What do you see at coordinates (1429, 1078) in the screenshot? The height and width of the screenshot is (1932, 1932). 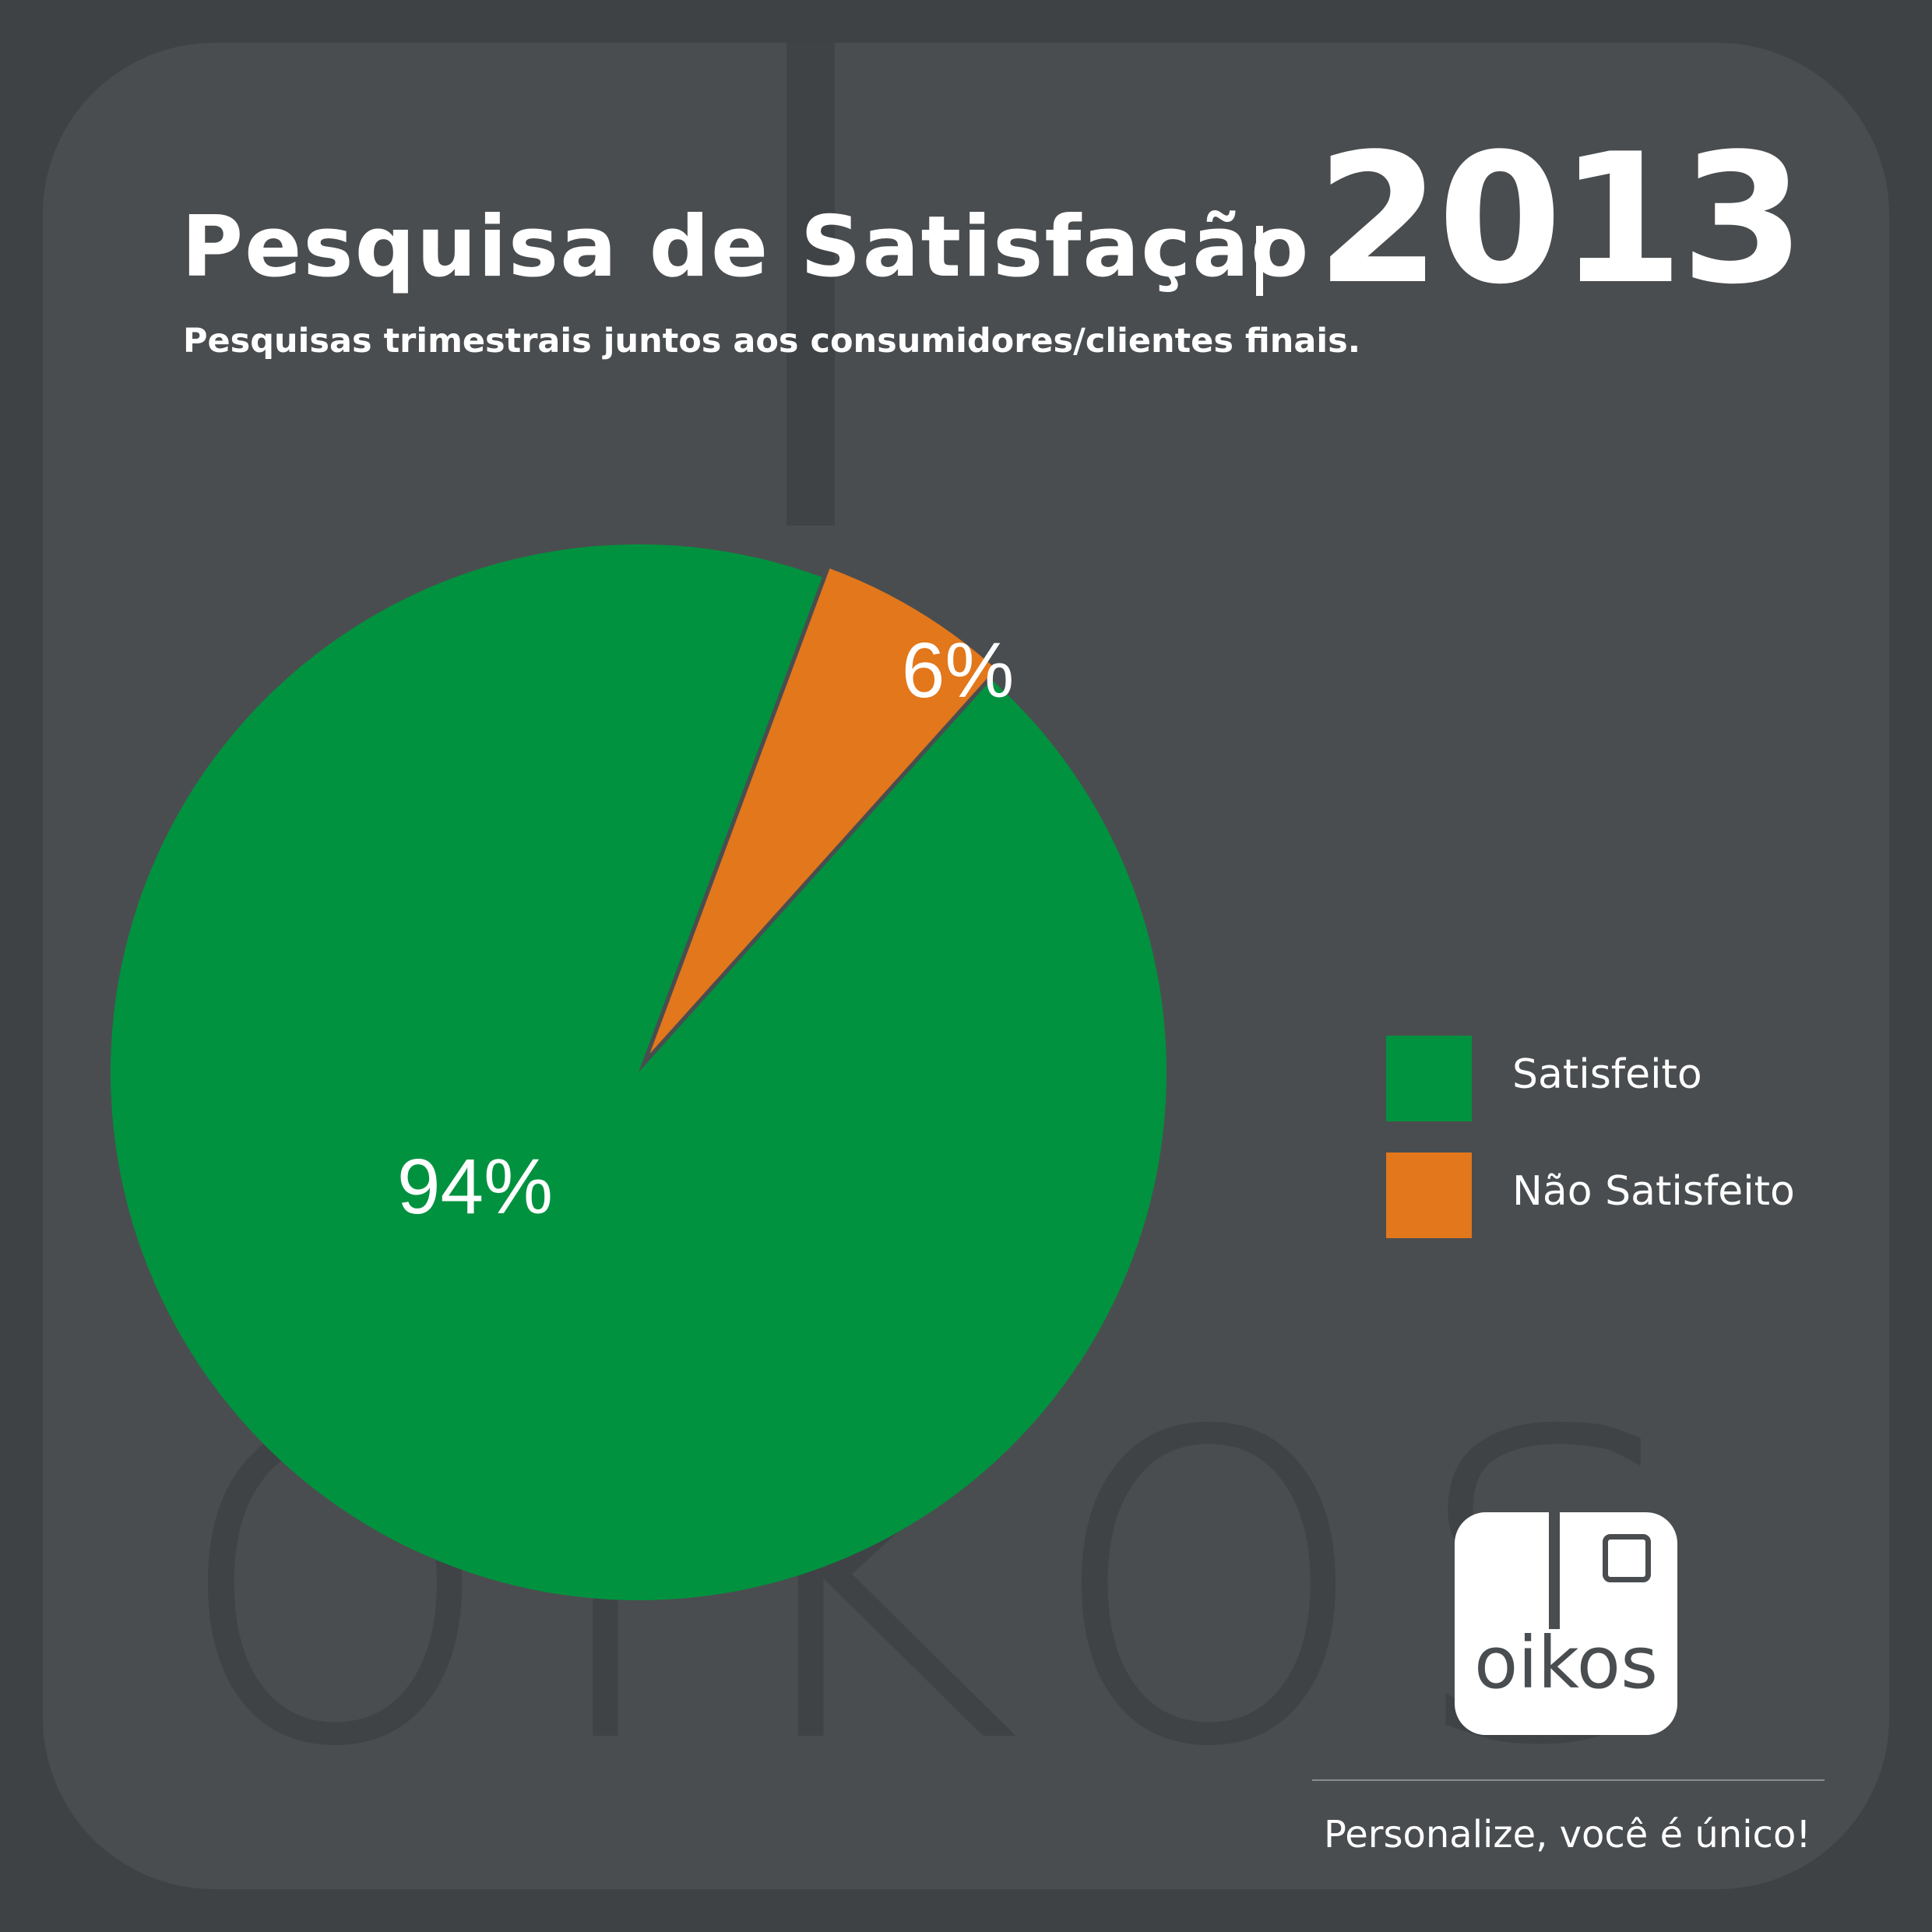 I see `legend-swatch-satisfeito` at bounding box center [1429, 1078].